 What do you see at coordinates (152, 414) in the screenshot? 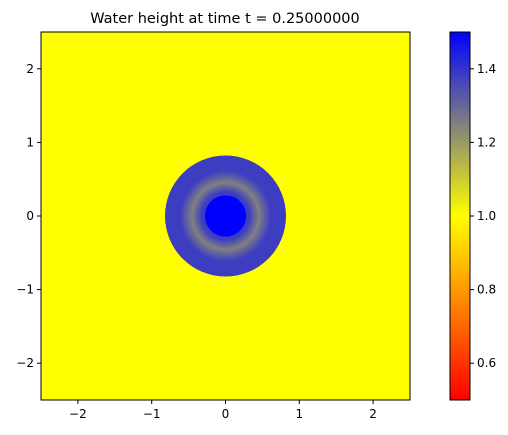
I see `x-tick-label: −1` at bounding box center [152, 414].